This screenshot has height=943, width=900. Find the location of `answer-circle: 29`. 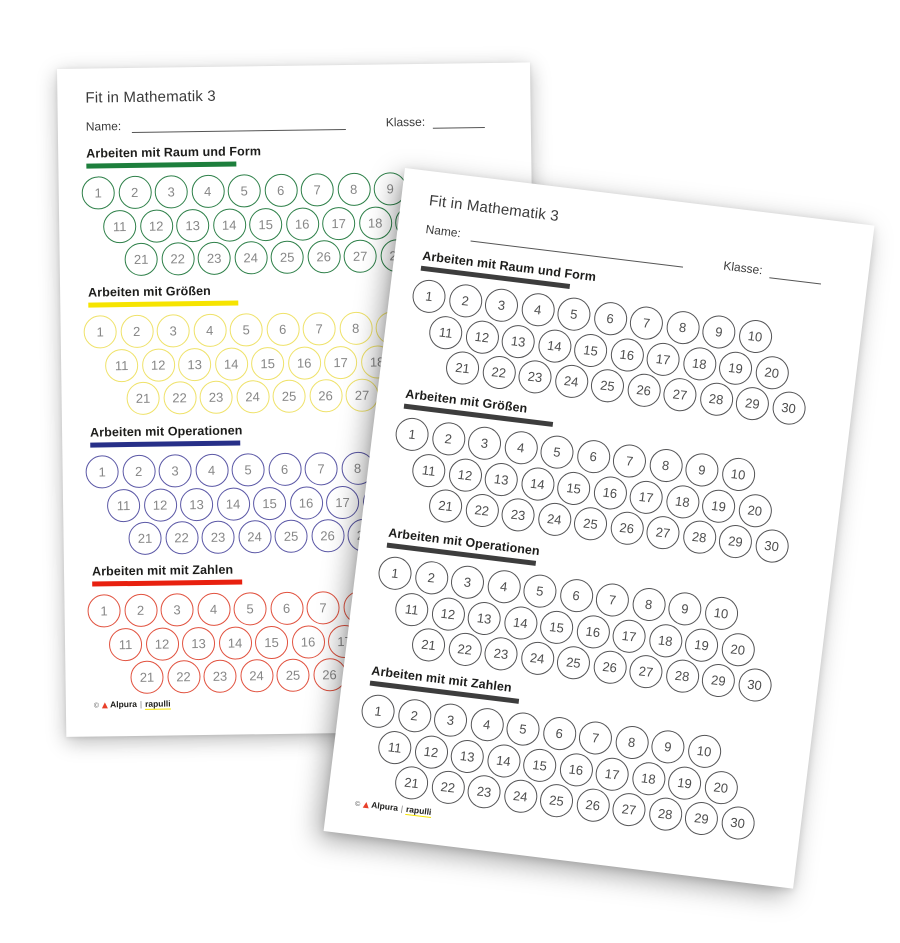

answer-circle: 29 is located at coordinates (752, 403).